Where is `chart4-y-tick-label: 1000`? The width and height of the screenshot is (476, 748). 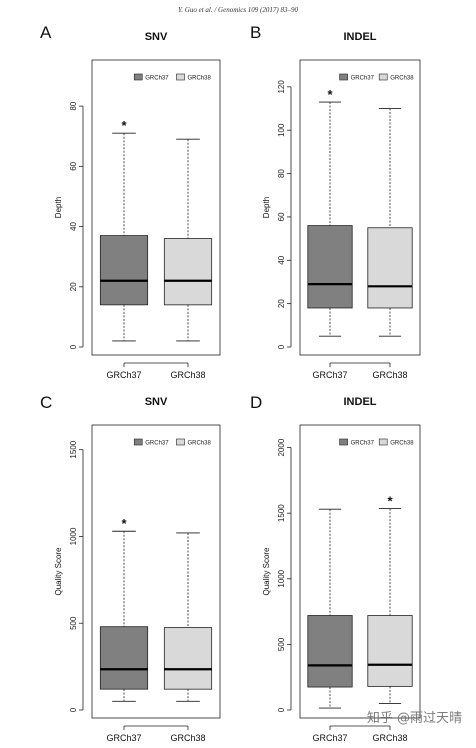
chart4-y-tick-label: 1000 is located at coordinates (281, 578).